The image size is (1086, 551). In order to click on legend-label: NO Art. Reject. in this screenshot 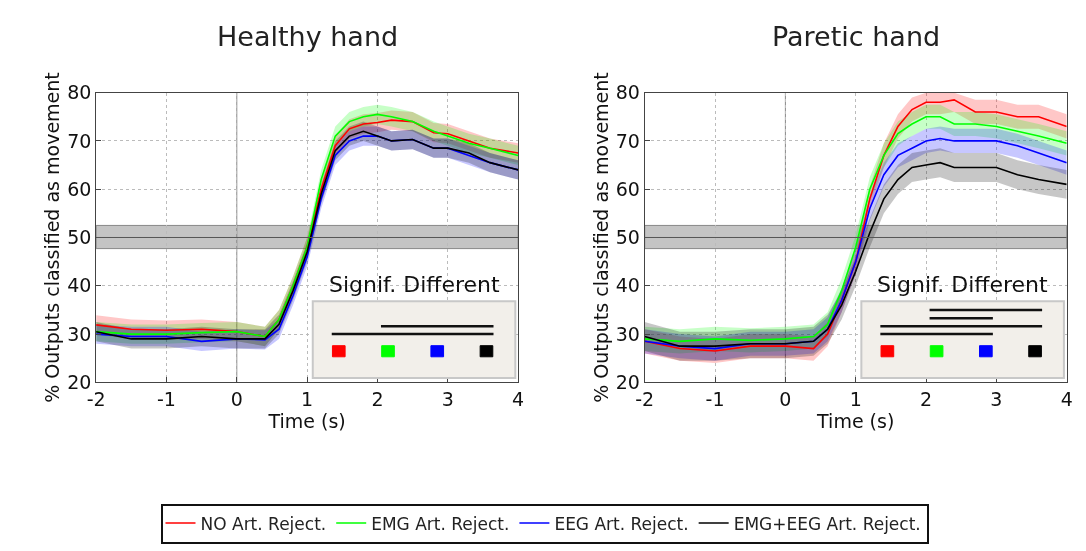, I will do `click(263, 523)`.